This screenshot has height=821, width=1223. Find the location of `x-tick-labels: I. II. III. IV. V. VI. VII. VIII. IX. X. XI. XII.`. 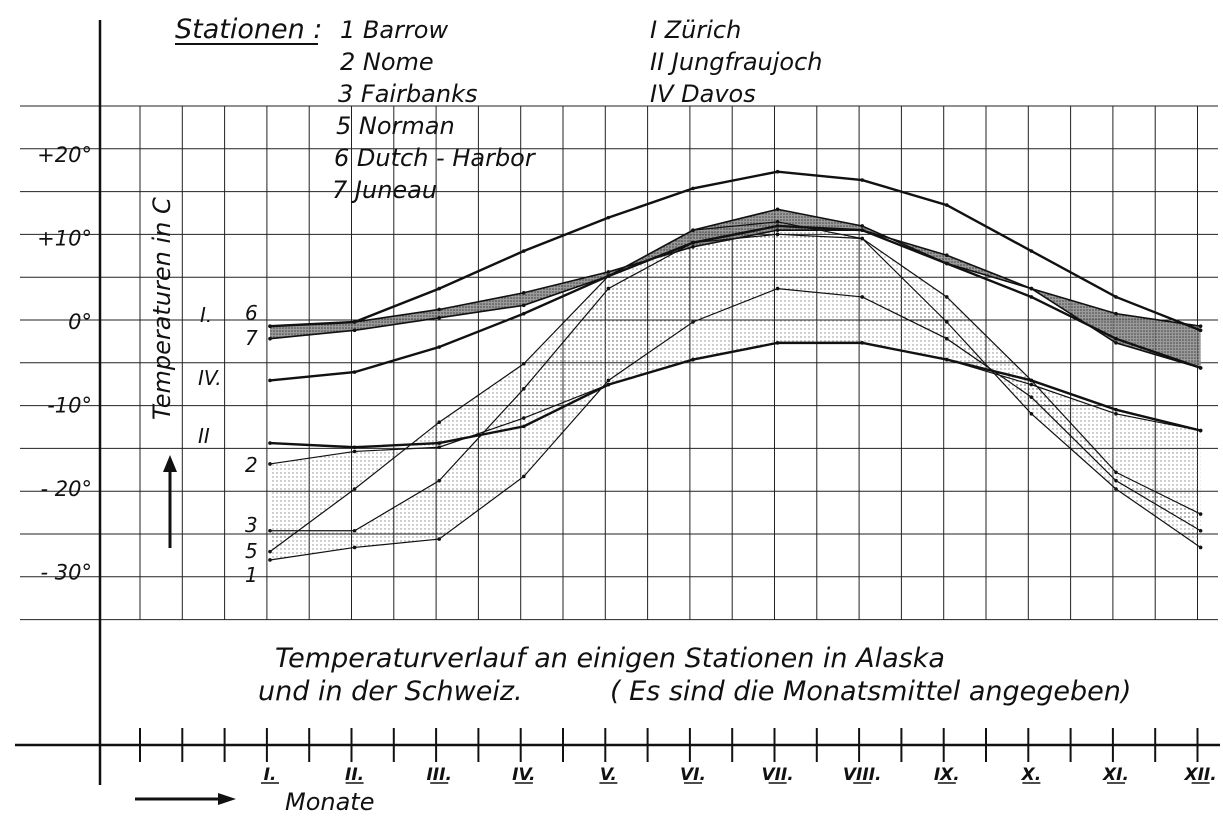

x-tick-labels: I. II. III. IV. V. VI. VII. VIII. IX. X. XI. XII. is located at coordinates (739, 775).